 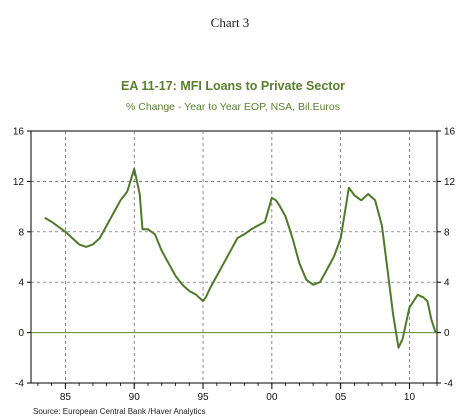 I want to click on y-tick-label-right: 12, so click(x=450, y=182).